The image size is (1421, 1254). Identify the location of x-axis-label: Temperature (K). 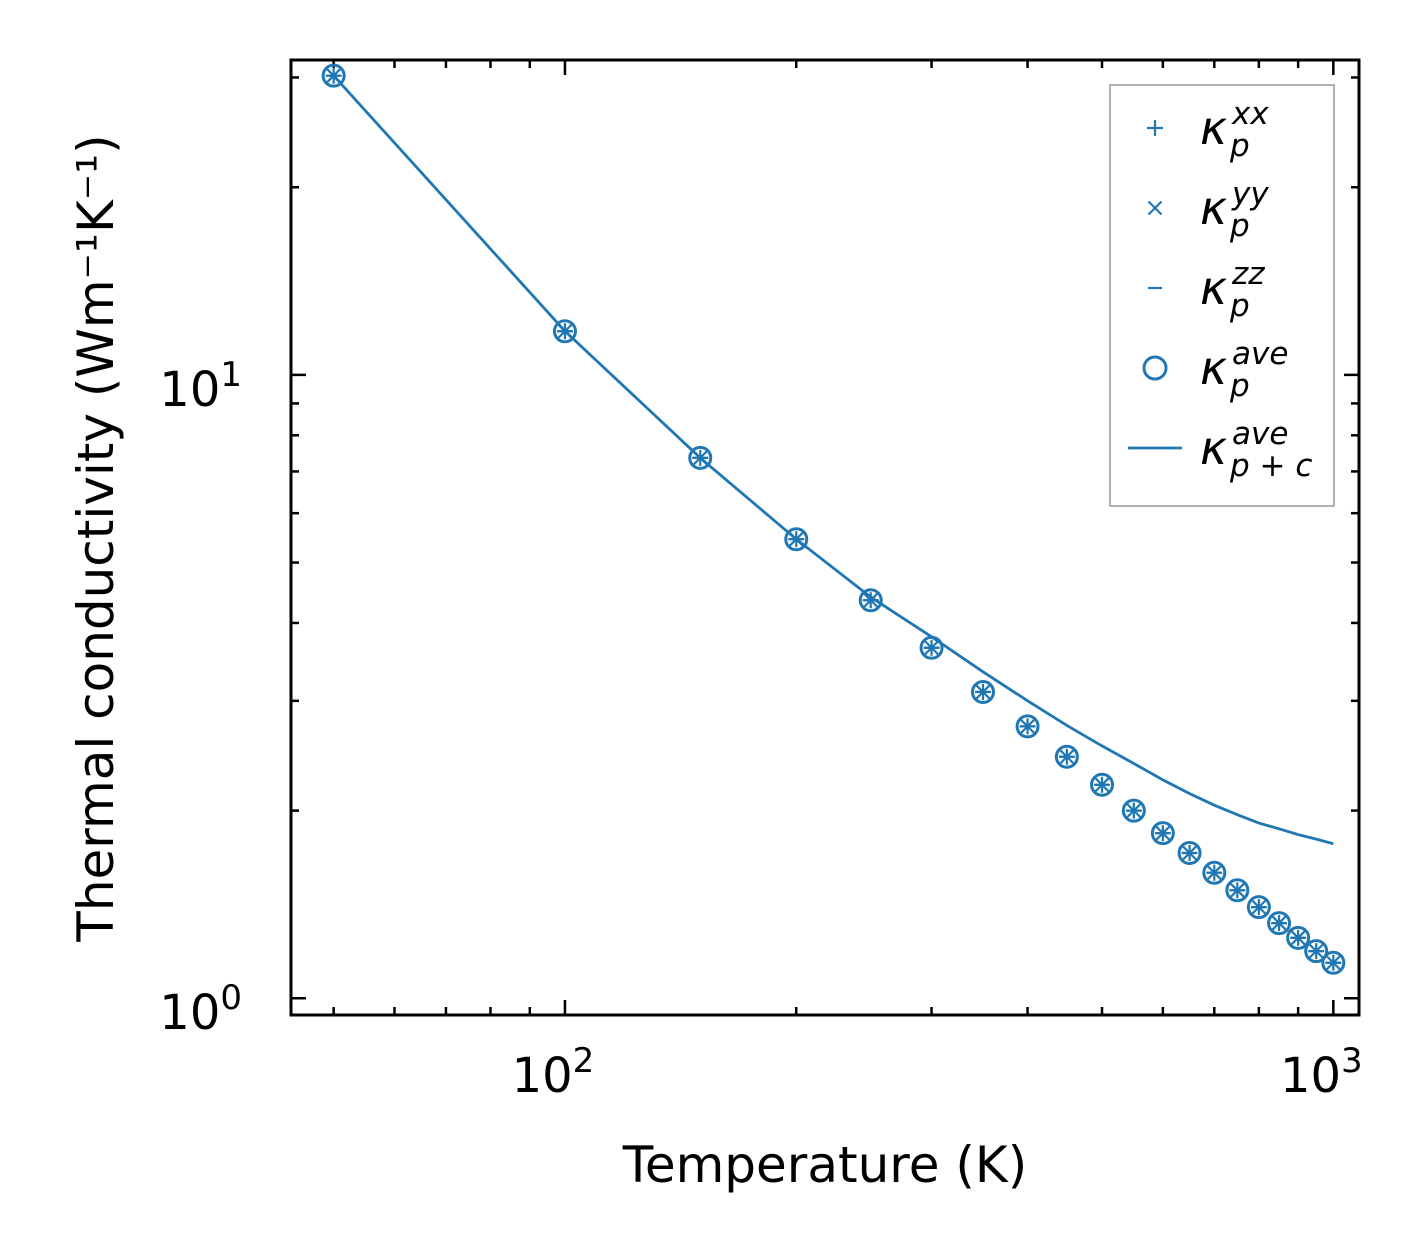
(824, 1165).